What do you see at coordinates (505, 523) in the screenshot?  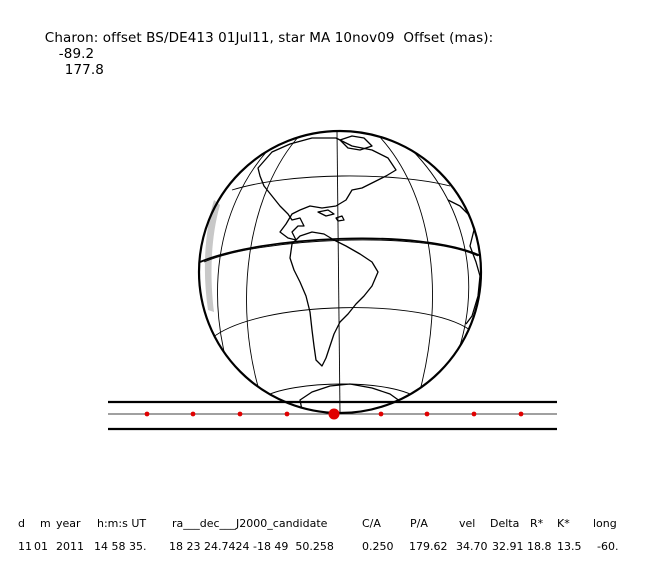 I see `col-delta: Delta` at bounding box center [505, 523].